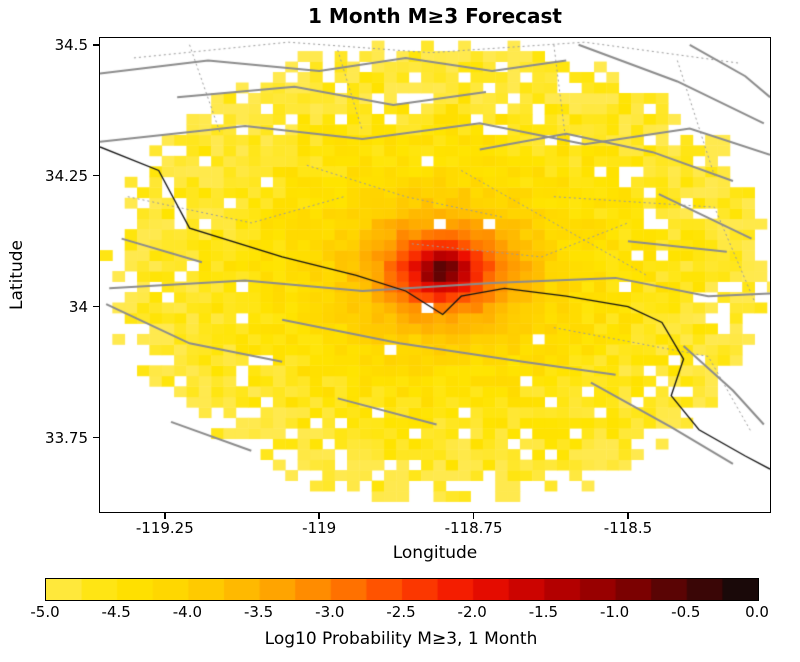 The width and height of the screenshot is (800, 662). I want to click on colorbar-gradient, so click(402, 589).